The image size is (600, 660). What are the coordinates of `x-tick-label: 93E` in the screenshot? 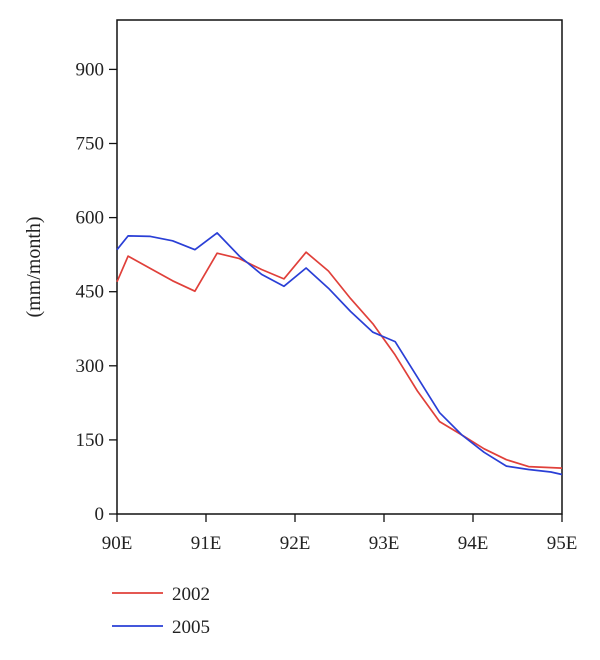 It's located at (384, 543).